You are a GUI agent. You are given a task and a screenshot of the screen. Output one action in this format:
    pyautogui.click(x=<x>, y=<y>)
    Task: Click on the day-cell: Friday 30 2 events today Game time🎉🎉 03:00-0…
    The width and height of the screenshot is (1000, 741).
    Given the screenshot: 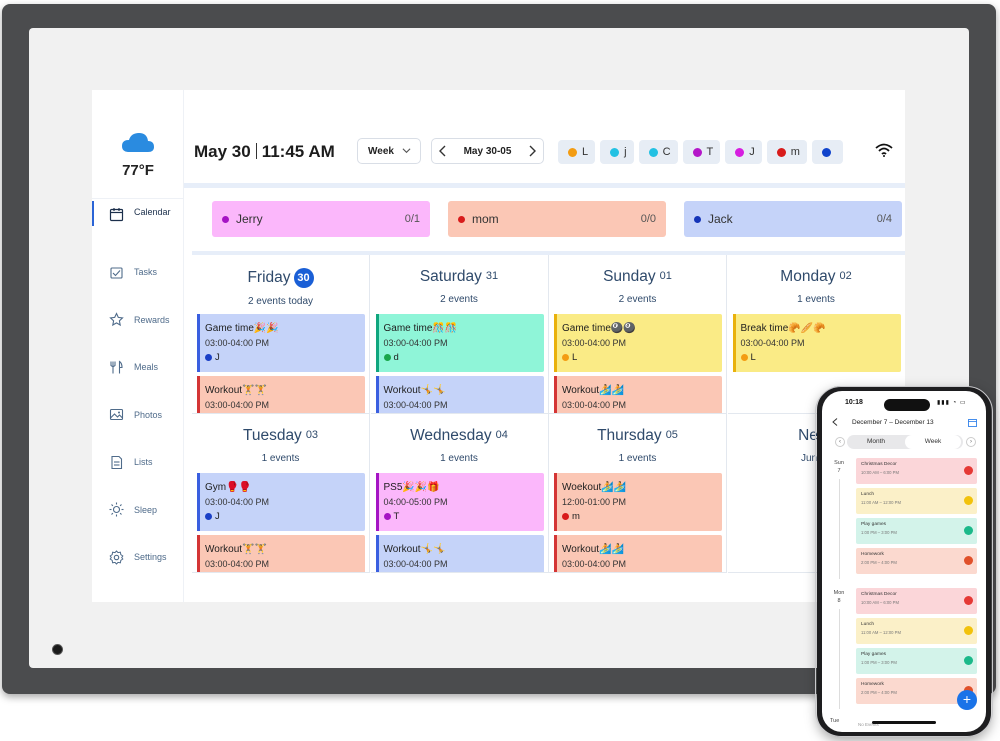 What is the action you would take?
    pyautogui.click(x=281, y=334)
    